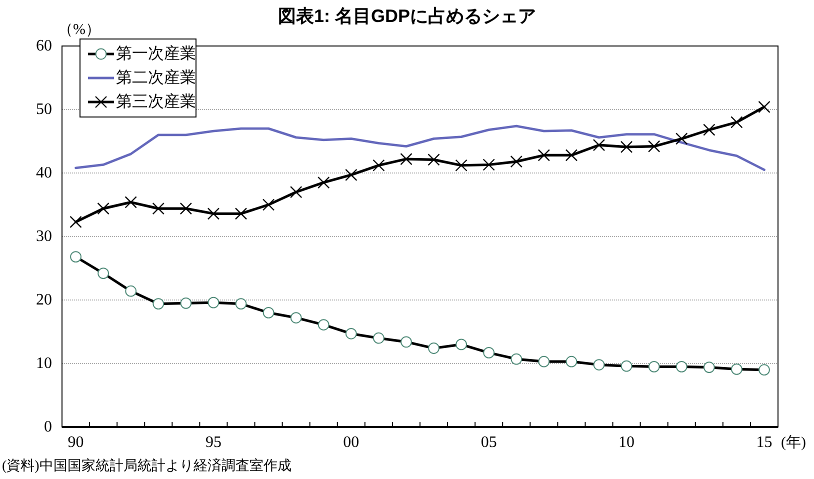  I want to click on legend-label: 第一次産業, so click(156, 53).